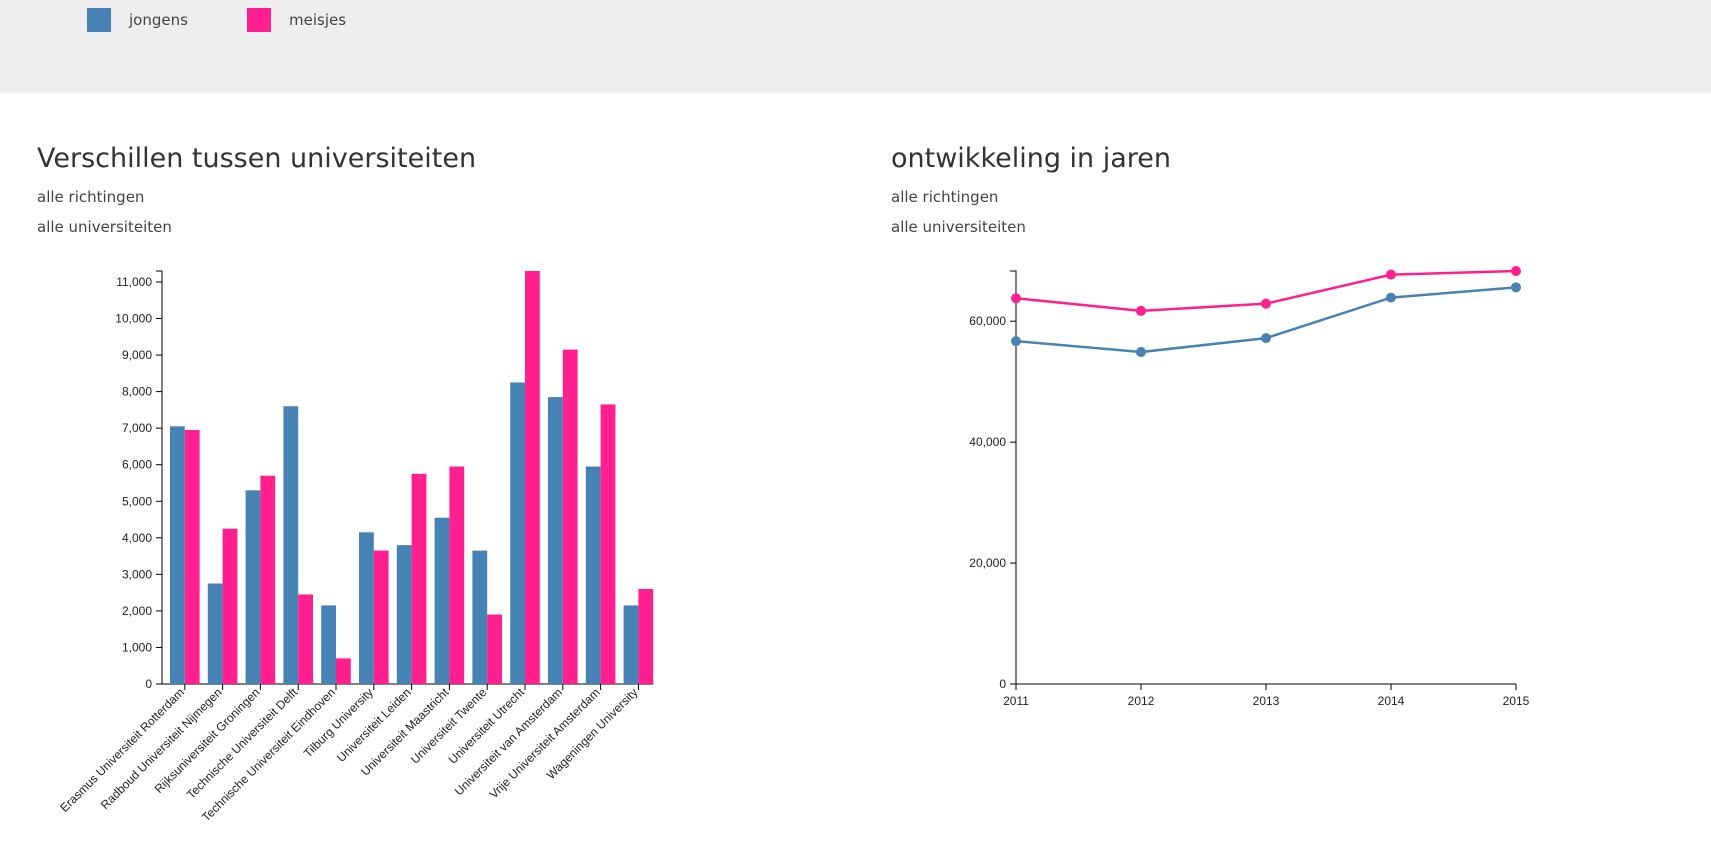  I want to click on line-point-jongens-2011, so click(1016, 341).